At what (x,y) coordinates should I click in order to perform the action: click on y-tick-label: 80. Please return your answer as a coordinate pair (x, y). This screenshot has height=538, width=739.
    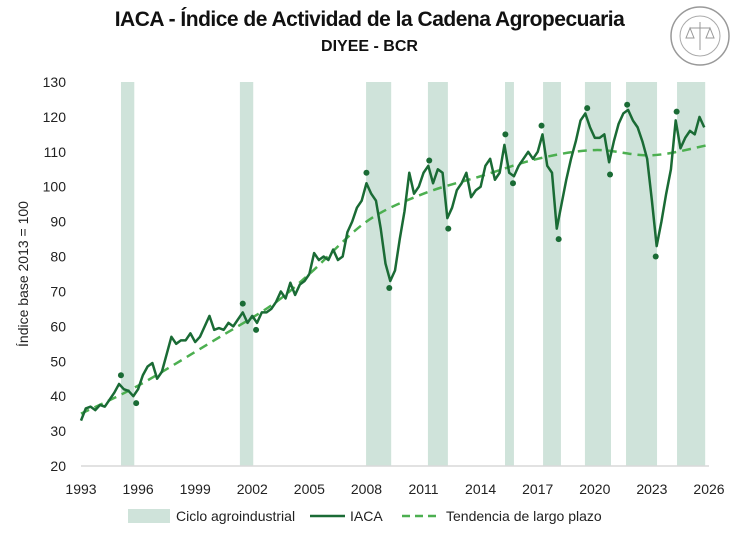
    Looking at the image, I should click on (58, 257).